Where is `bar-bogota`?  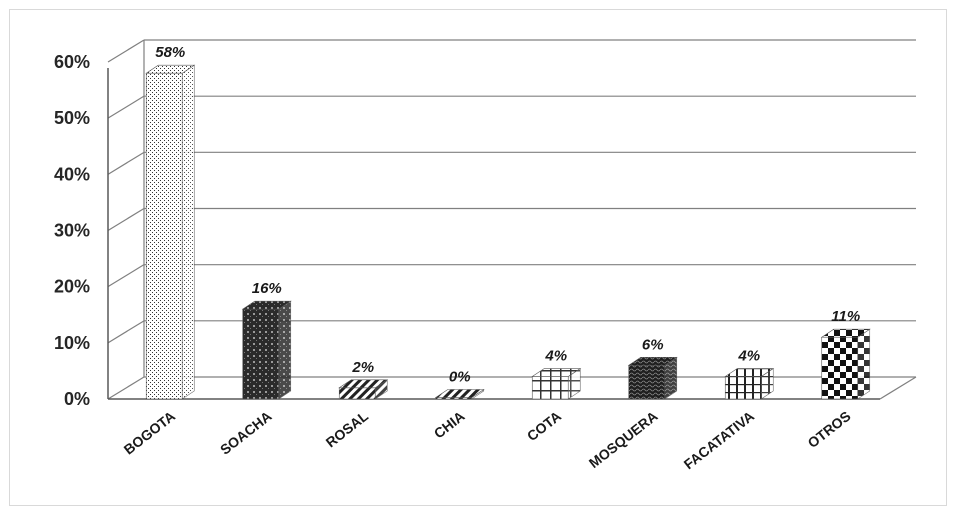 bar-bogota is located at coordinates (170, 232).